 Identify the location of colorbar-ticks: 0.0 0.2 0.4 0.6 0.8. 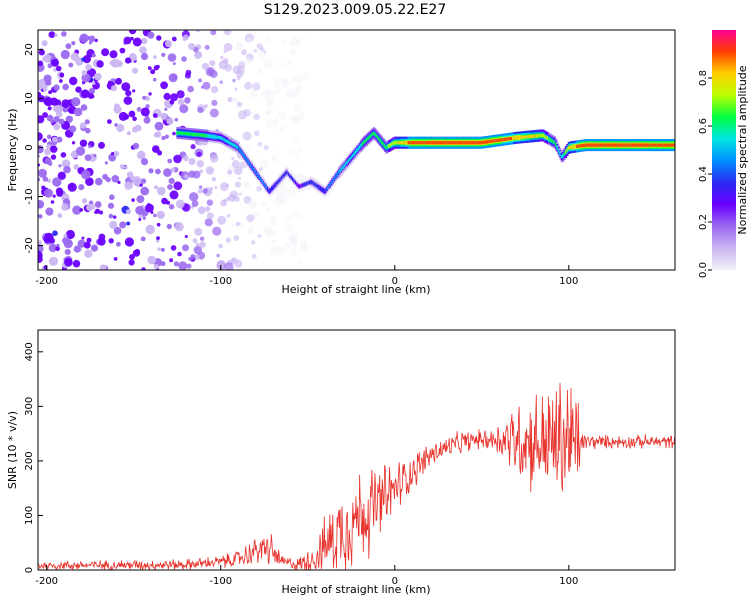
(705, 174).